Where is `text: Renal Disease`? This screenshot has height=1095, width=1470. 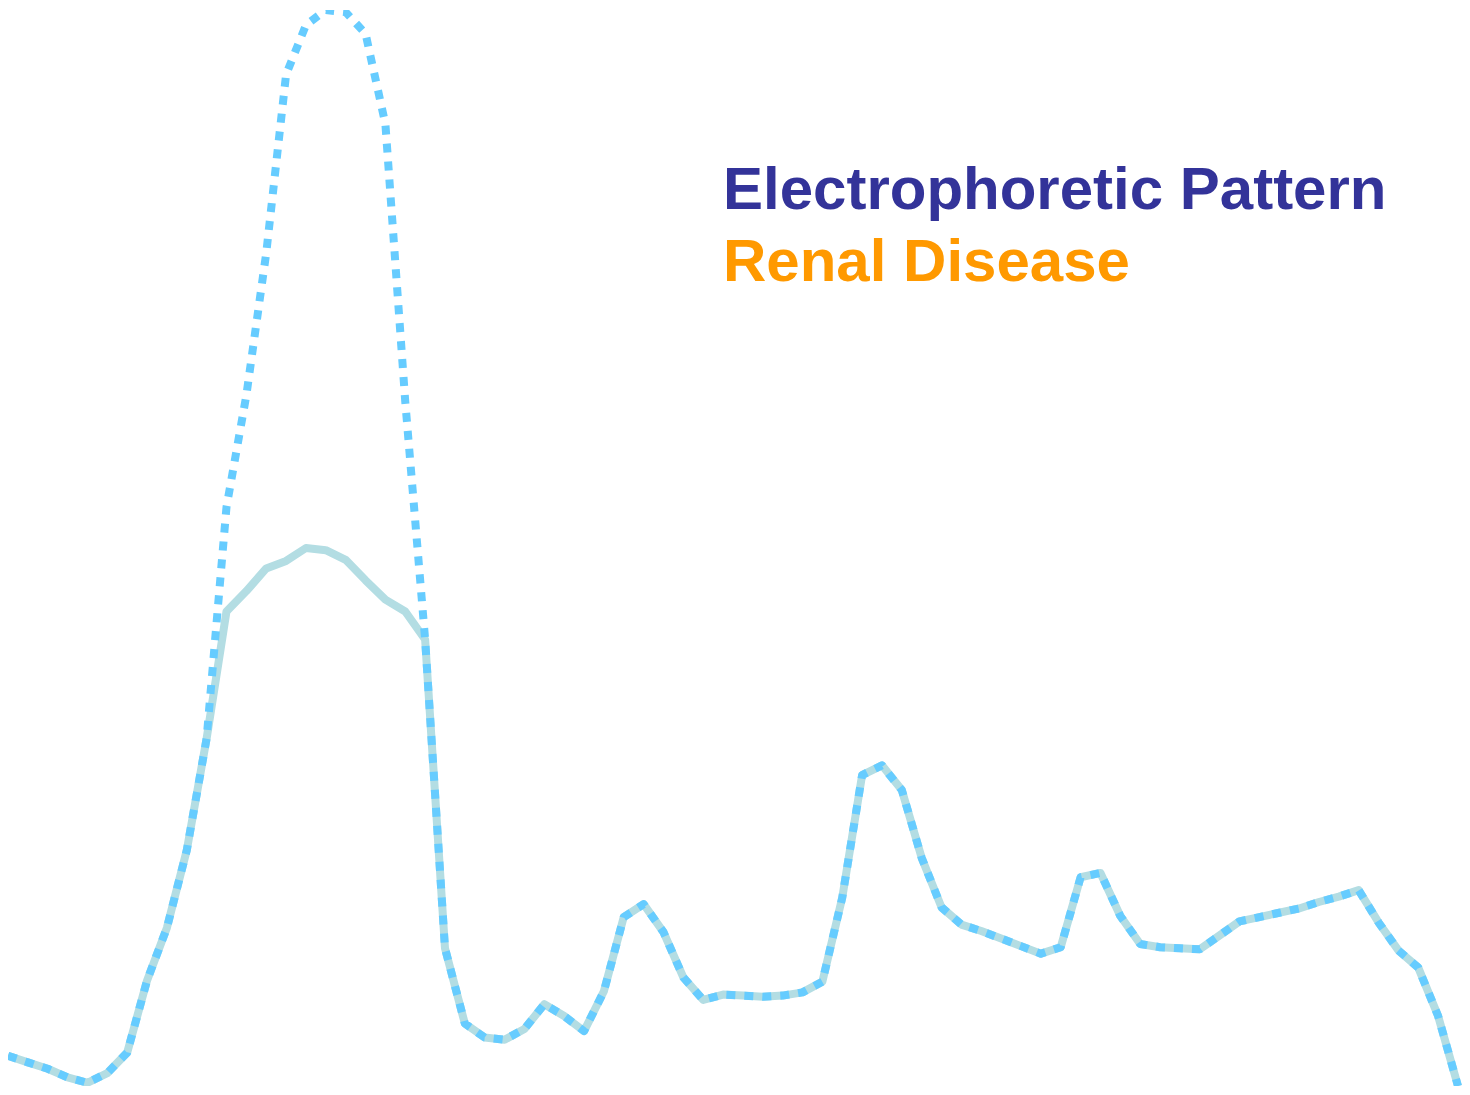 text: Renal Disease is located at coordinates (927, 261).